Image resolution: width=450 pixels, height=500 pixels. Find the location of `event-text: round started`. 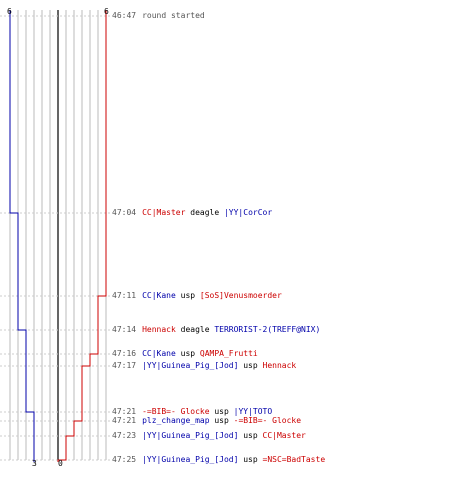

event-text: round started is located at coordinates (173, 15).